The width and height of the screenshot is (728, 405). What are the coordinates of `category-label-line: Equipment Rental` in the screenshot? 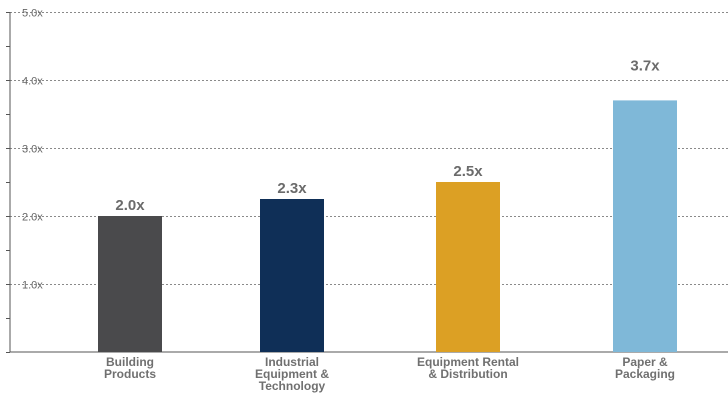 It's located at (468, 362).